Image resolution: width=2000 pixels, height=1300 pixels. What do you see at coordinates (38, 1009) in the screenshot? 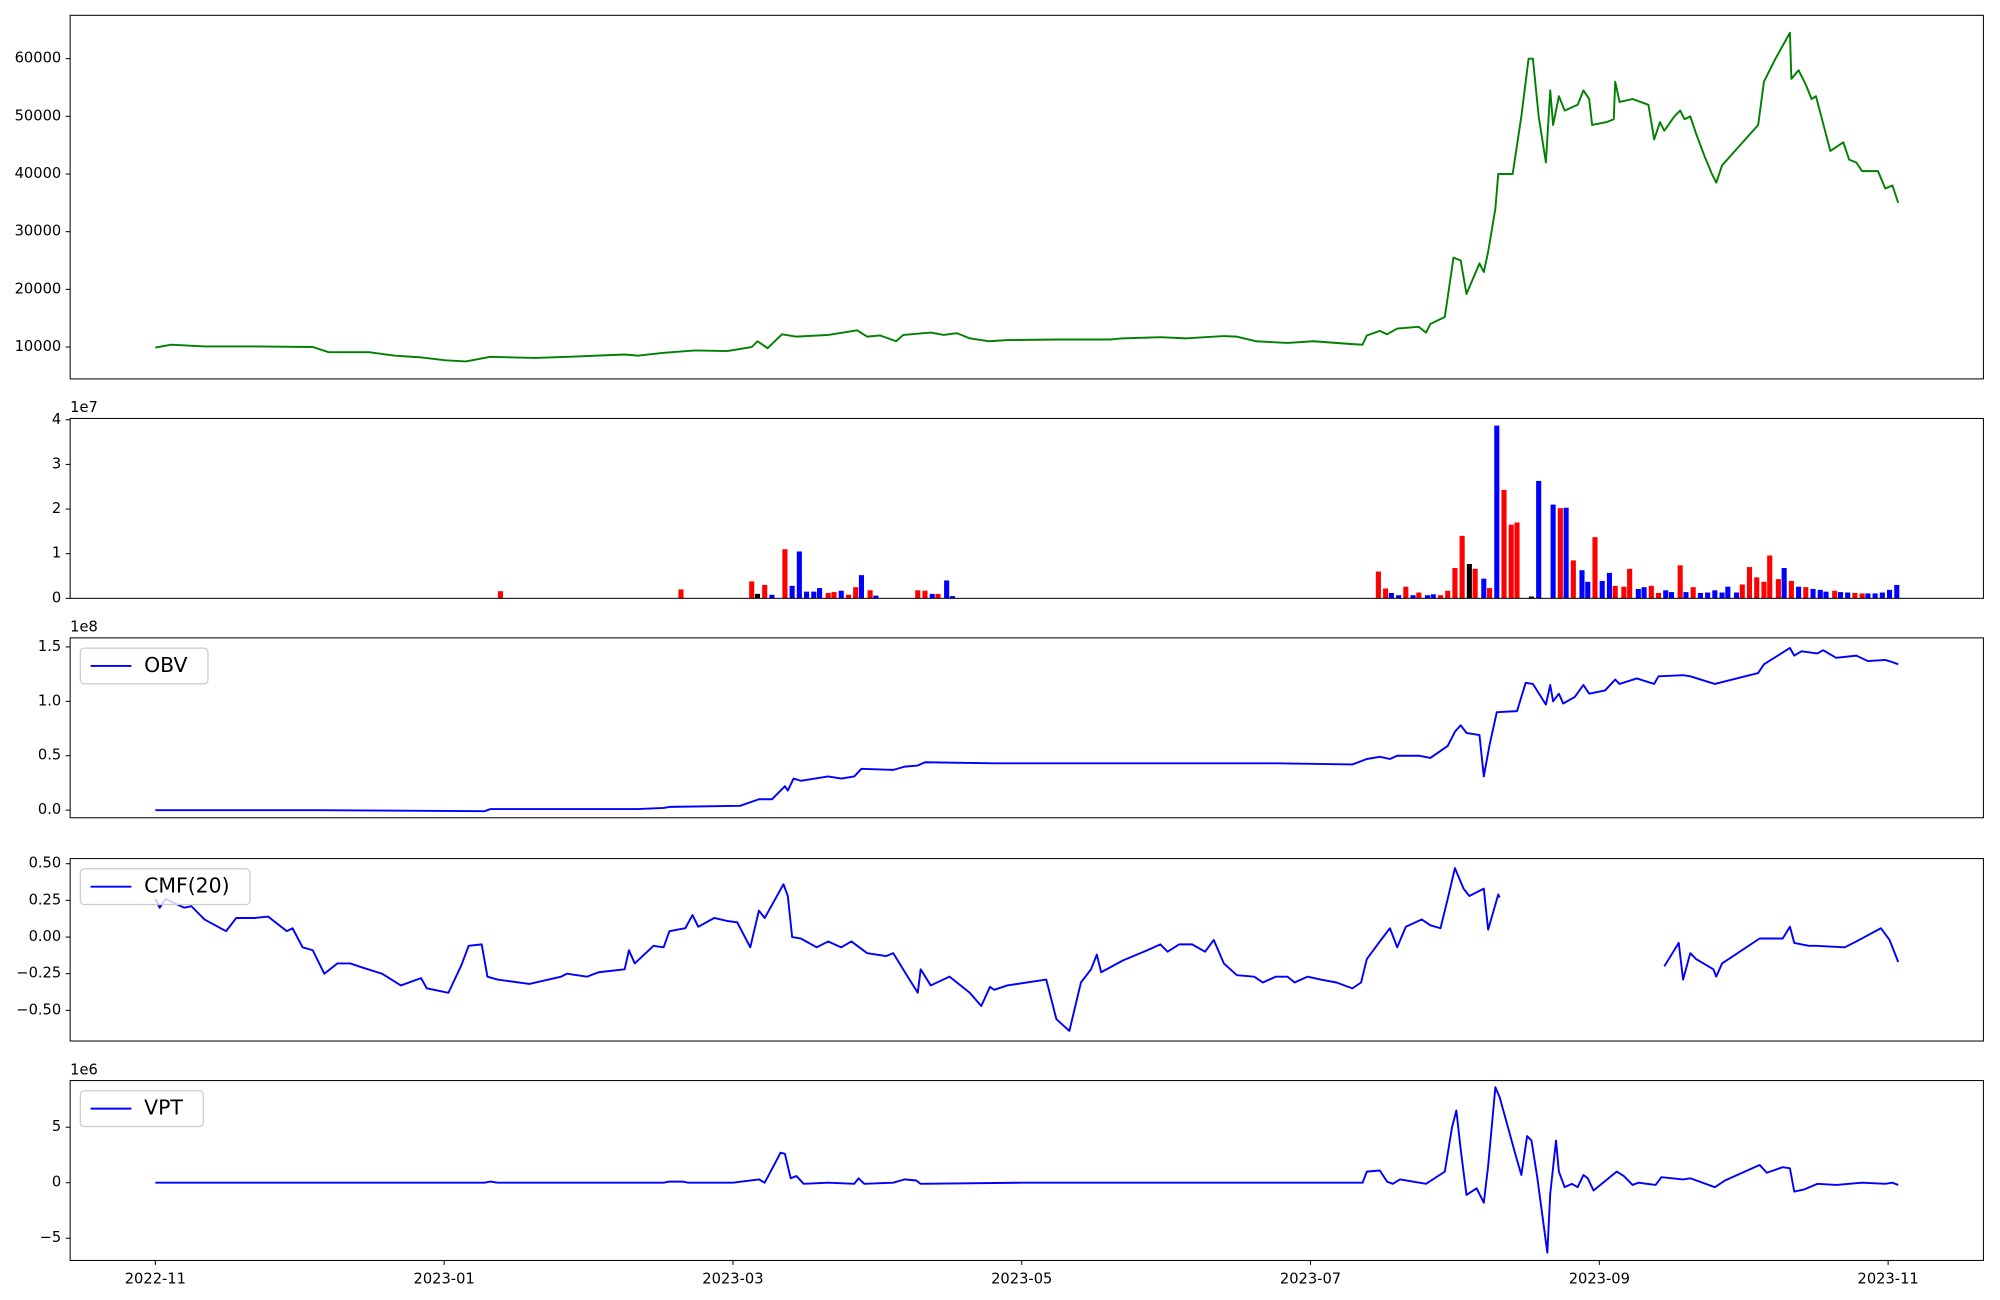
I see `y-tick-label: −0.50` at bounding box center [38, 1009].